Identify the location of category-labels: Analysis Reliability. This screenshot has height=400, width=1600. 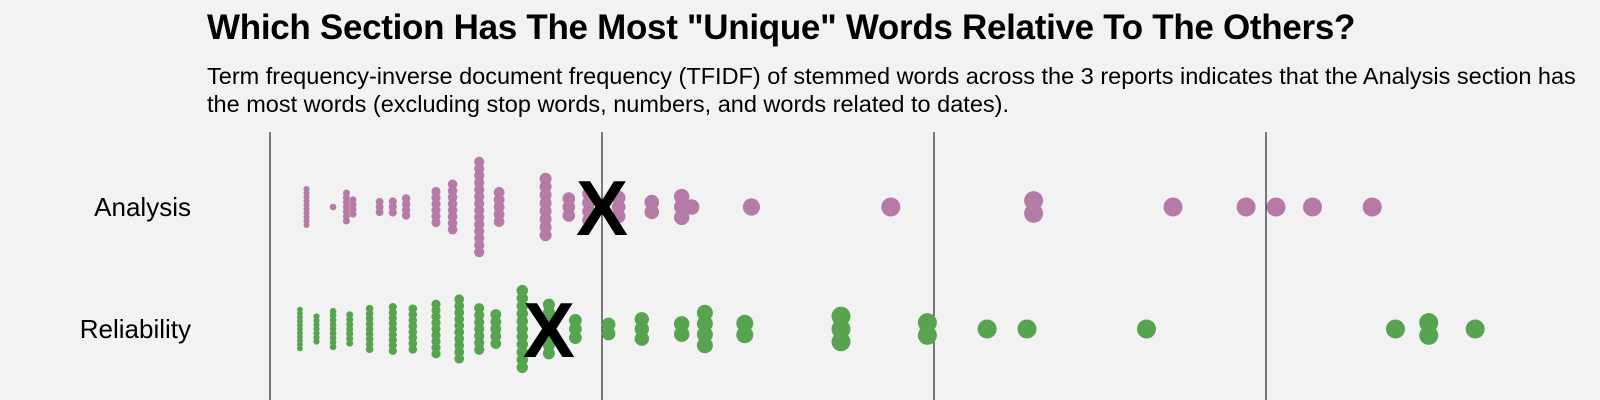
(135, 268).